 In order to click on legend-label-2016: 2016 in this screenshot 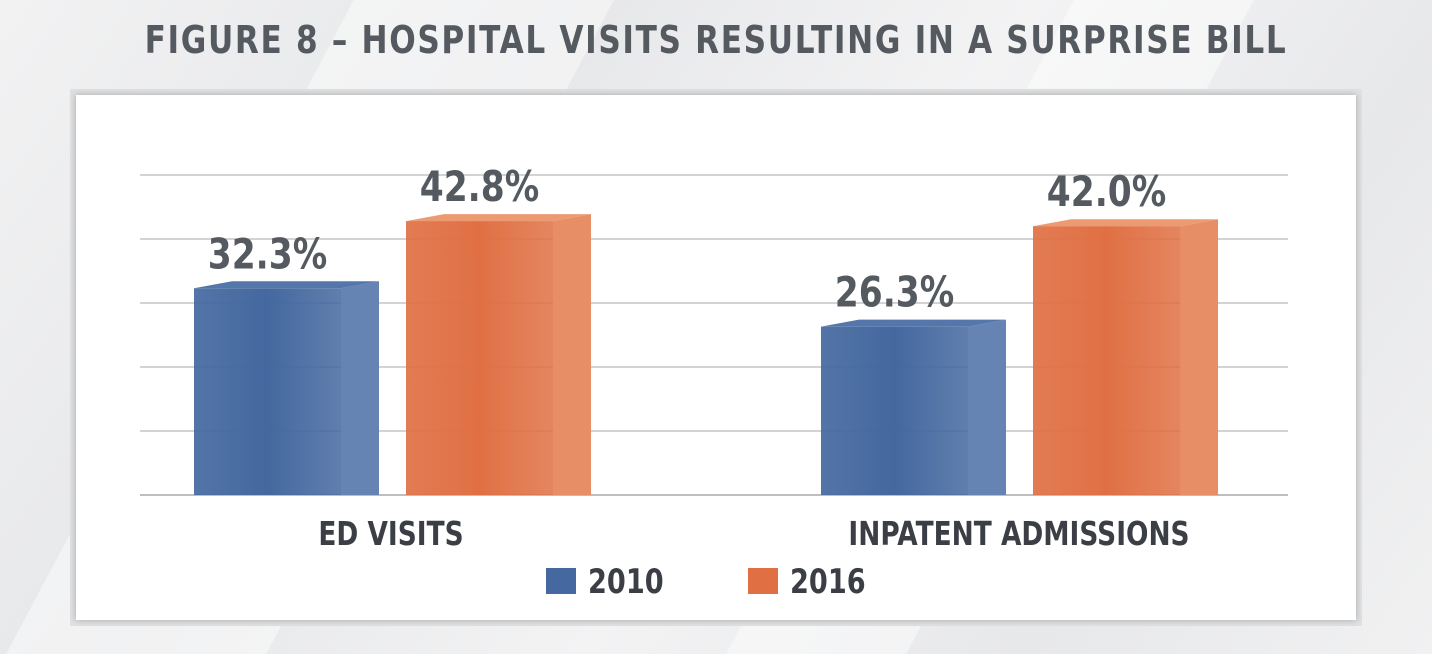, I will do `click(828, 582)`.